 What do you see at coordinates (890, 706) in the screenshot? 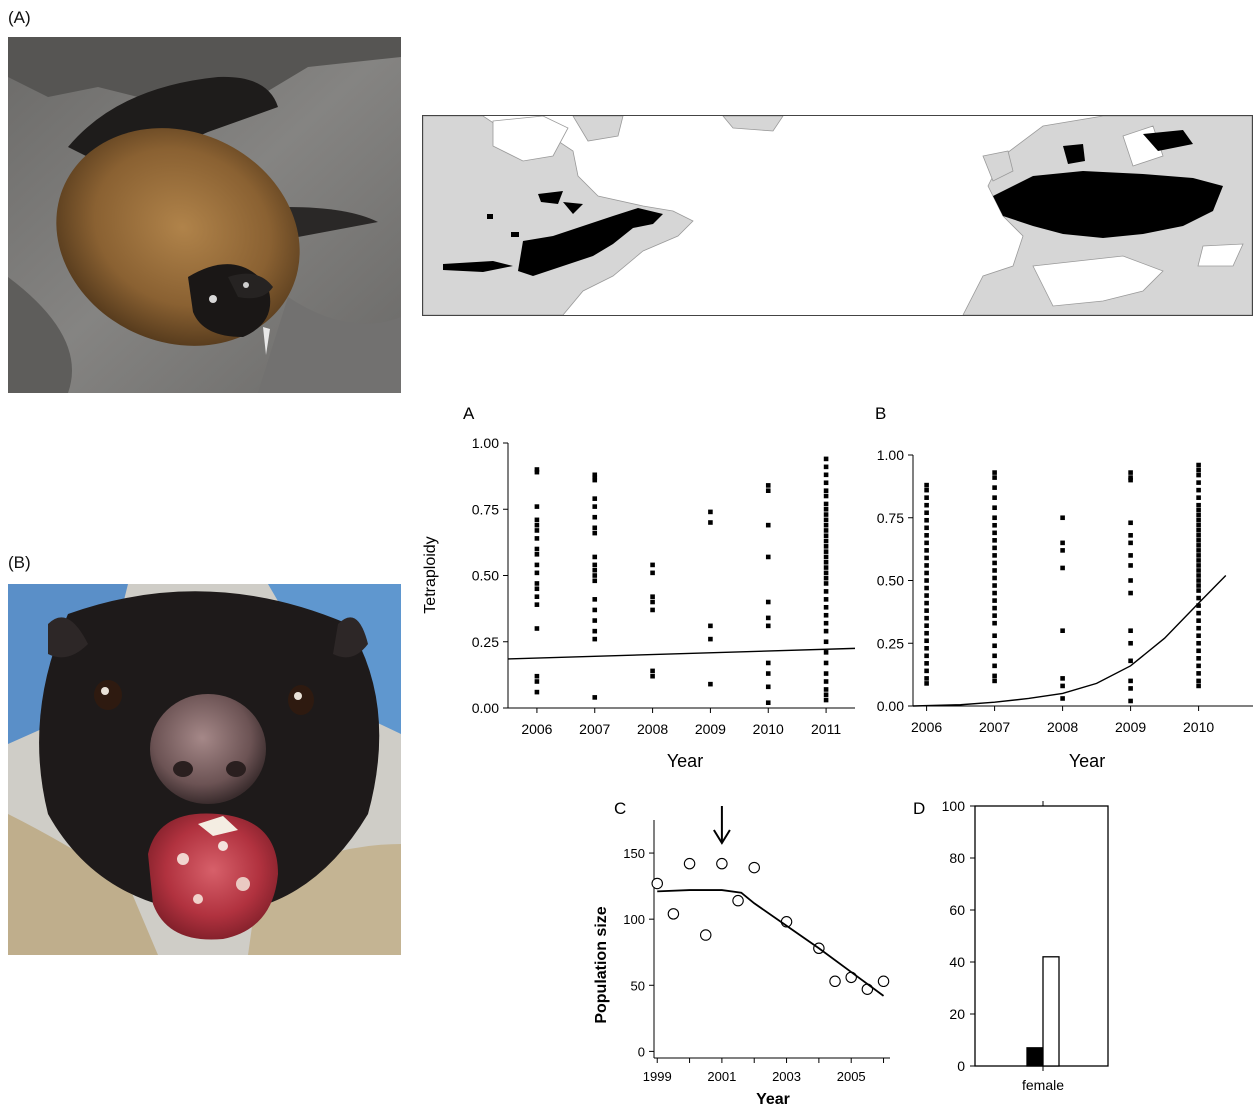
I see `y-tick-label: 0.00` at bounding box center [890, 706].